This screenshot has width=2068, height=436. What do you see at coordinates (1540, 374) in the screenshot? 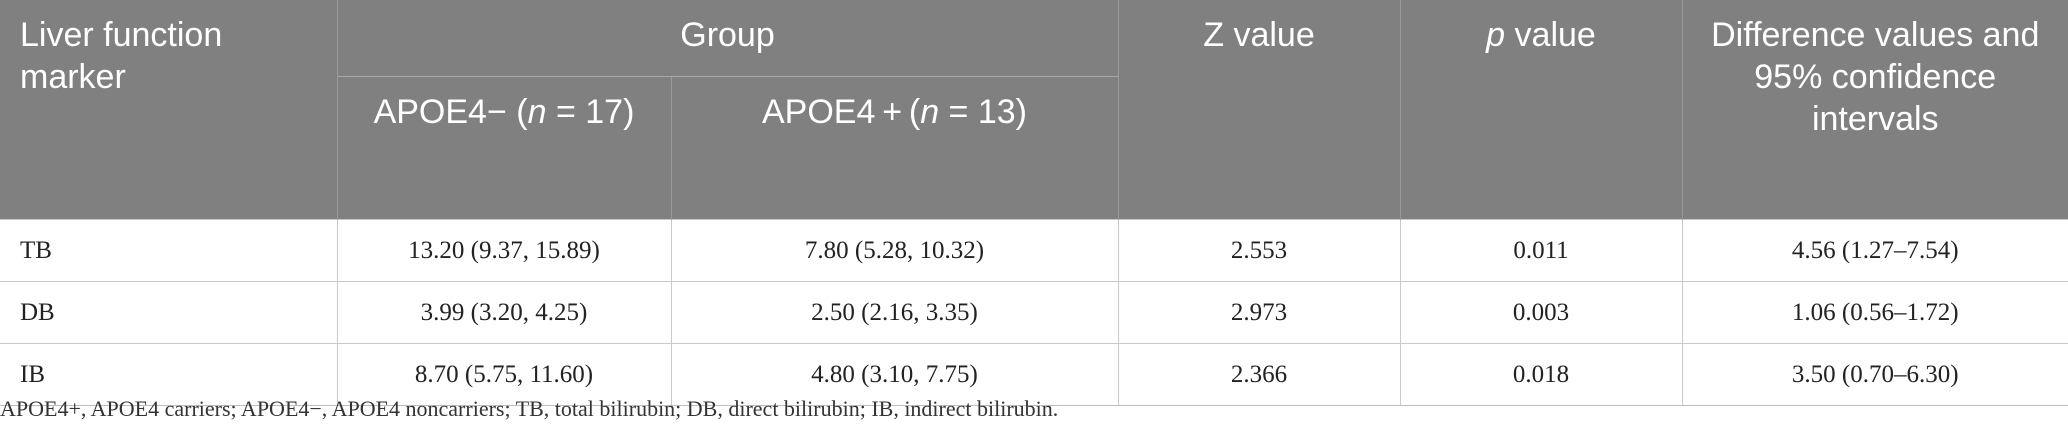
I see `cell-p-value: 0.018` at bounding box center [1540, 374].